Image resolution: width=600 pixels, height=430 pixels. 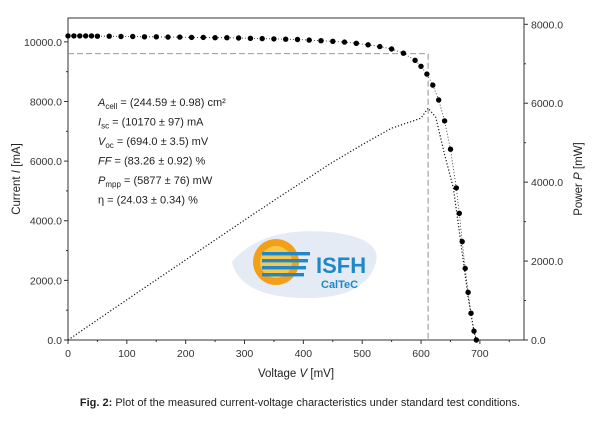 What do you see at coordinates (151, 124) in the screenshot?
I see `annotation-line: Isc = (10170 ± 97) mA` at bounding box center [151, 124].